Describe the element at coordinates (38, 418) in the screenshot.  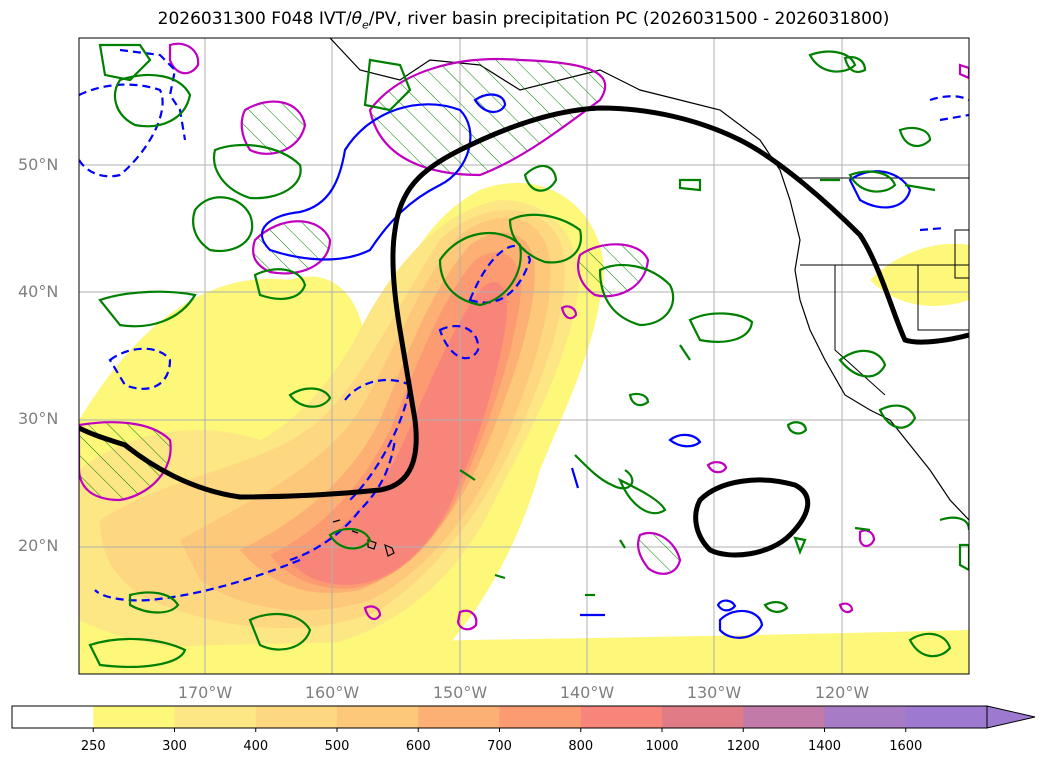
I see `lat-label-30n: 30°N` at that location.